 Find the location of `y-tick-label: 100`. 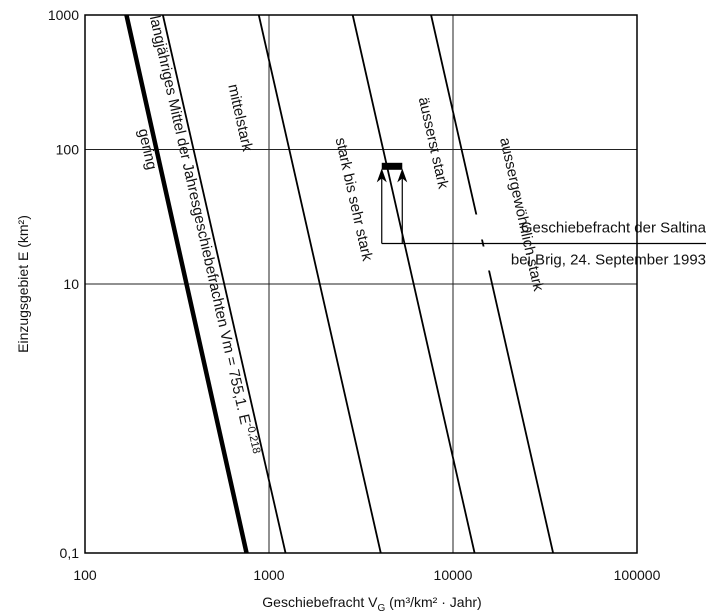

y-tick-label: 100 is located at coordinates (68, 150).